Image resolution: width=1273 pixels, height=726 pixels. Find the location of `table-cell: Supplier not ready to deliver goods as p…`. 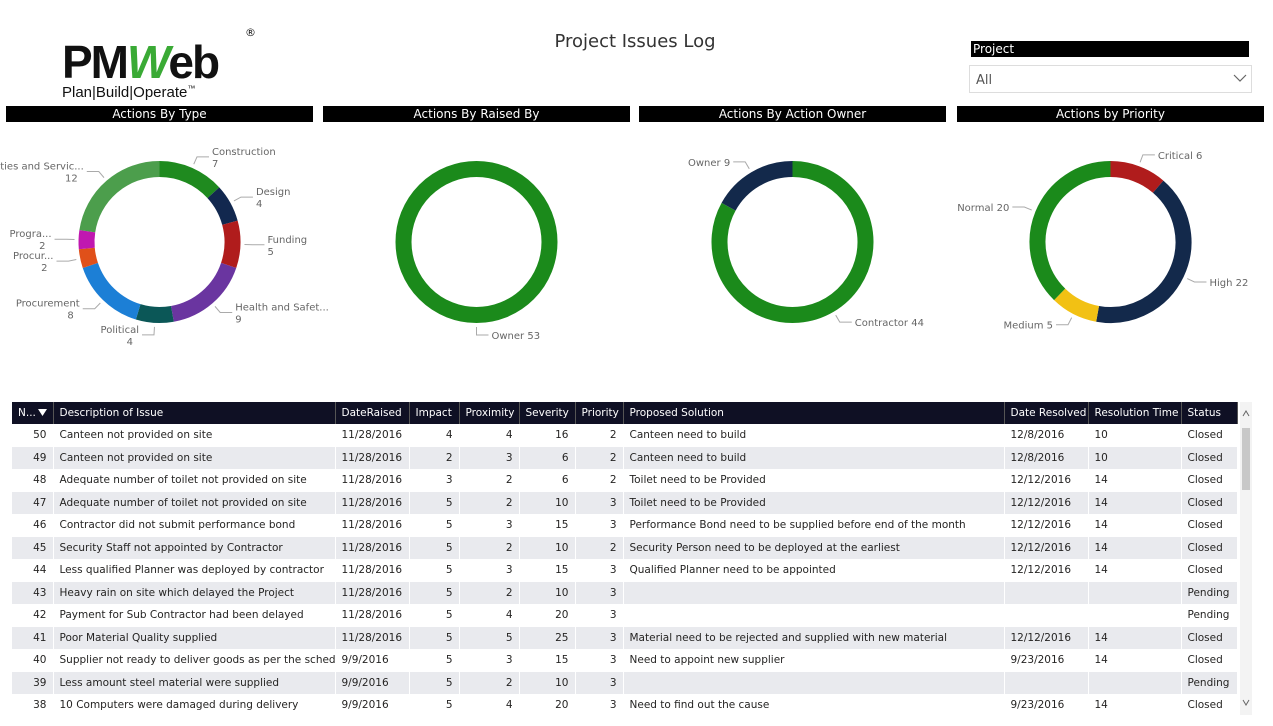

table-cell: Supplier not ready to deliver goods as p… is located at coordinates (194, 660).